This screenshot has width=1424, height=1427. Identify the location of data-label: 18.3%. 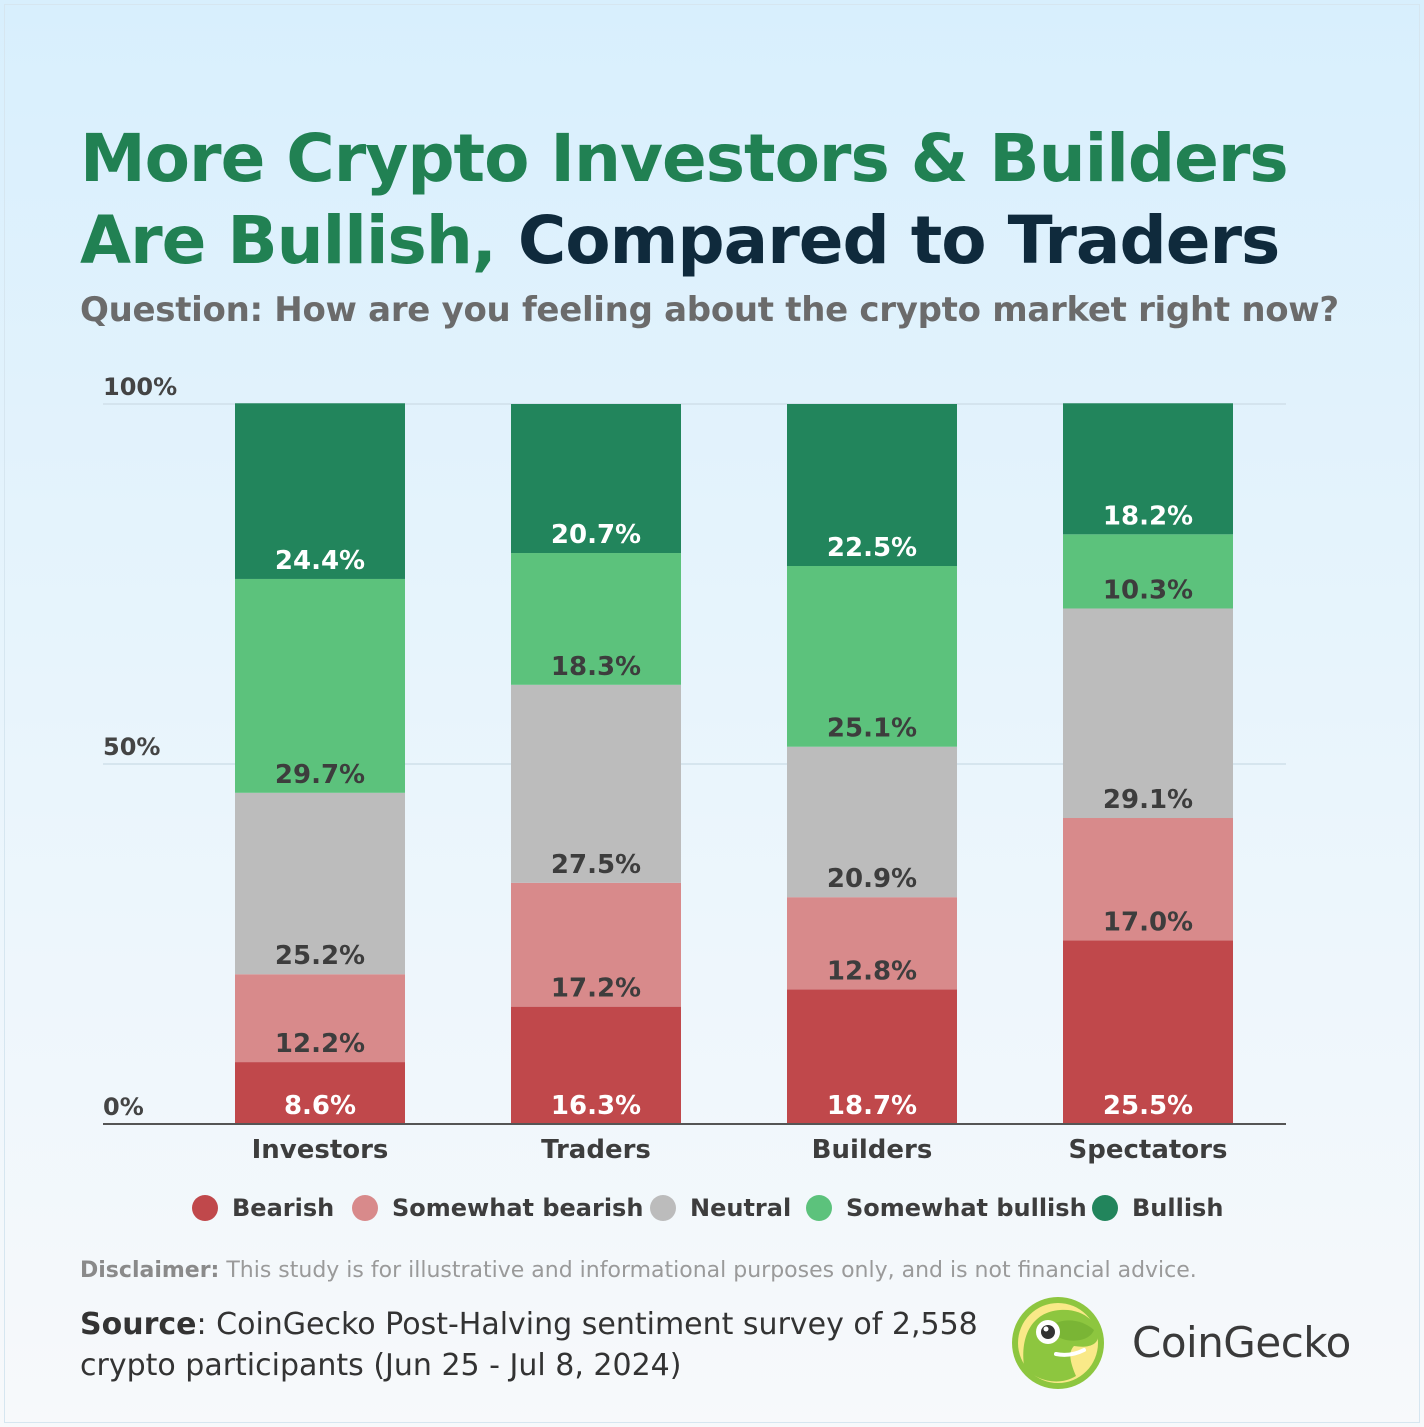
(596, 667).